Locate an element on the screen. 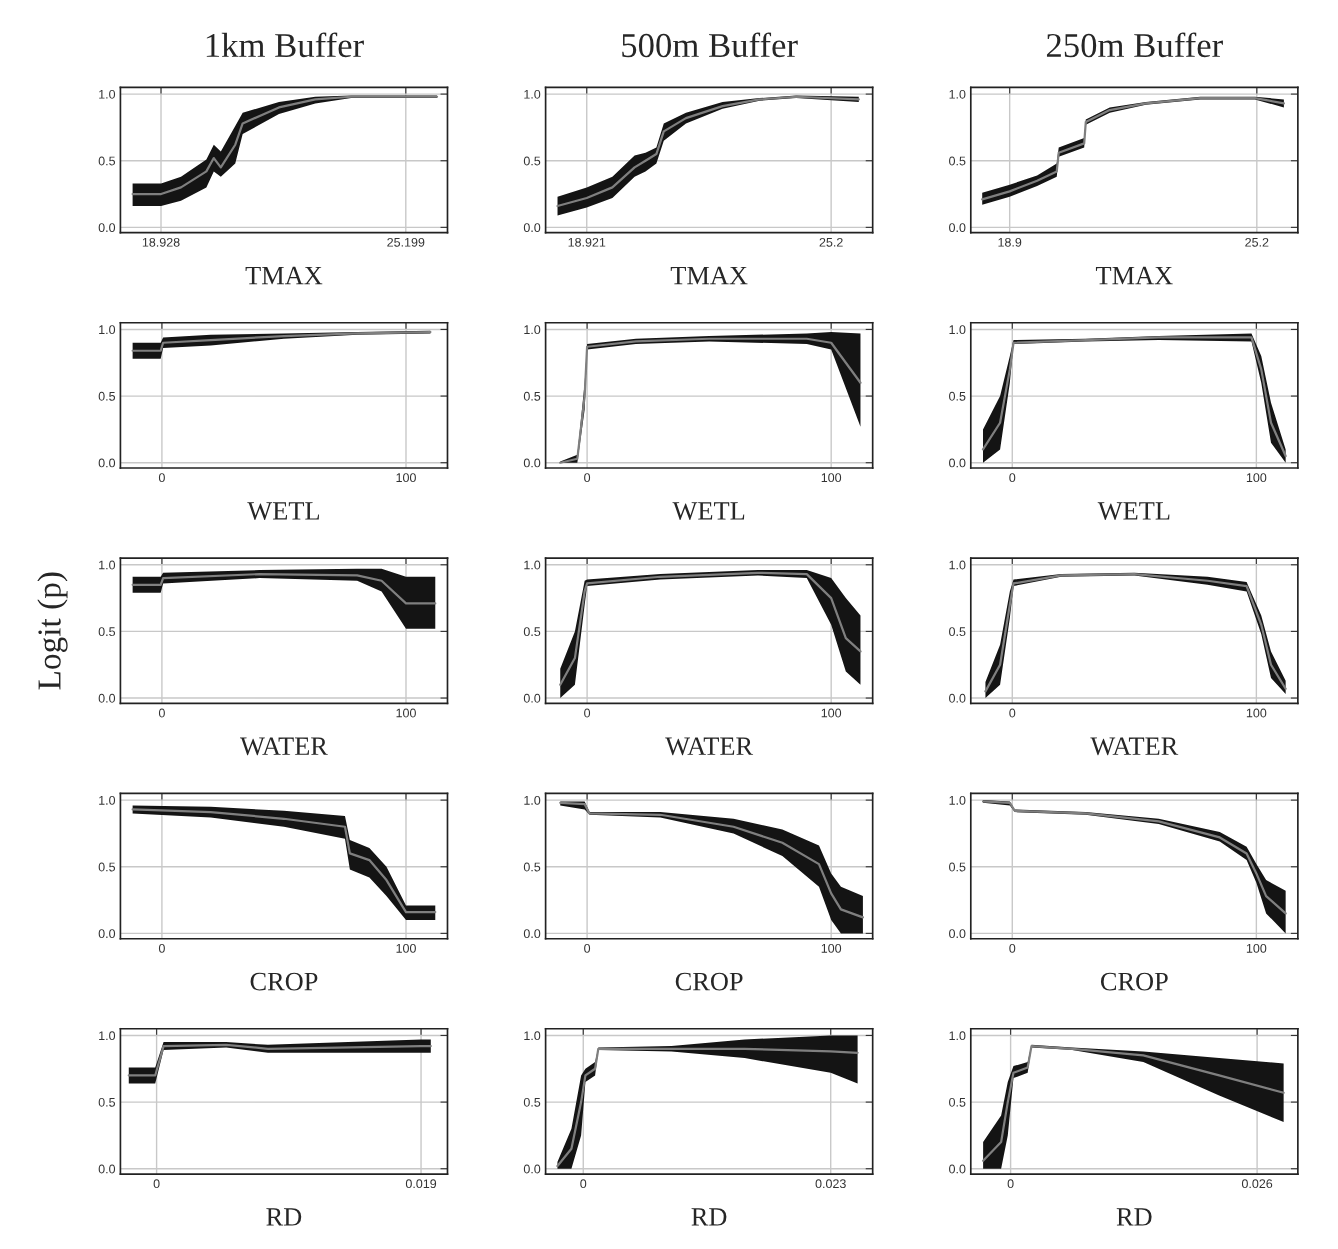 This screenshot has height=1249, width=1338. x-tick-label: 18.928 is located at coordinates (161, 242).